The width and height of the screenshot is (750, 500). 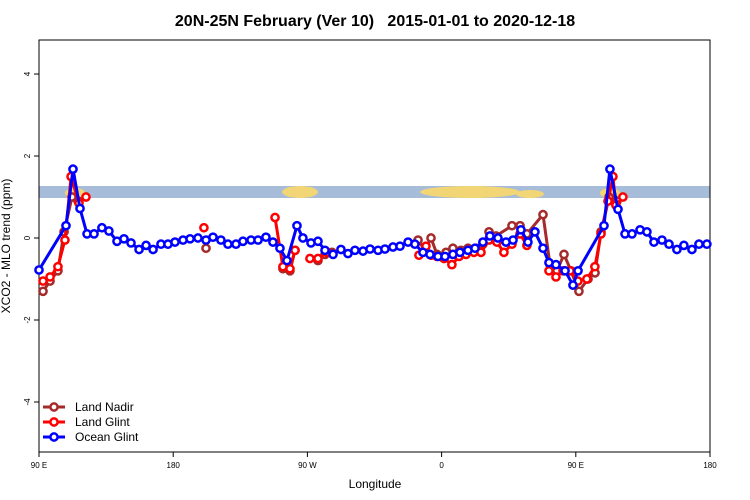 I want to click on y-axis-label: XCO2 - MLO trend (ppm), so click(x=6, y=246).